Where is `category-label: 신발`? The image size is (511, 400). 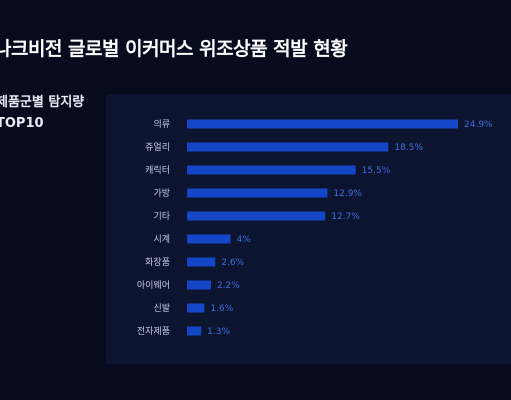
category-label: 신발 is located at coordinates (161, 308).